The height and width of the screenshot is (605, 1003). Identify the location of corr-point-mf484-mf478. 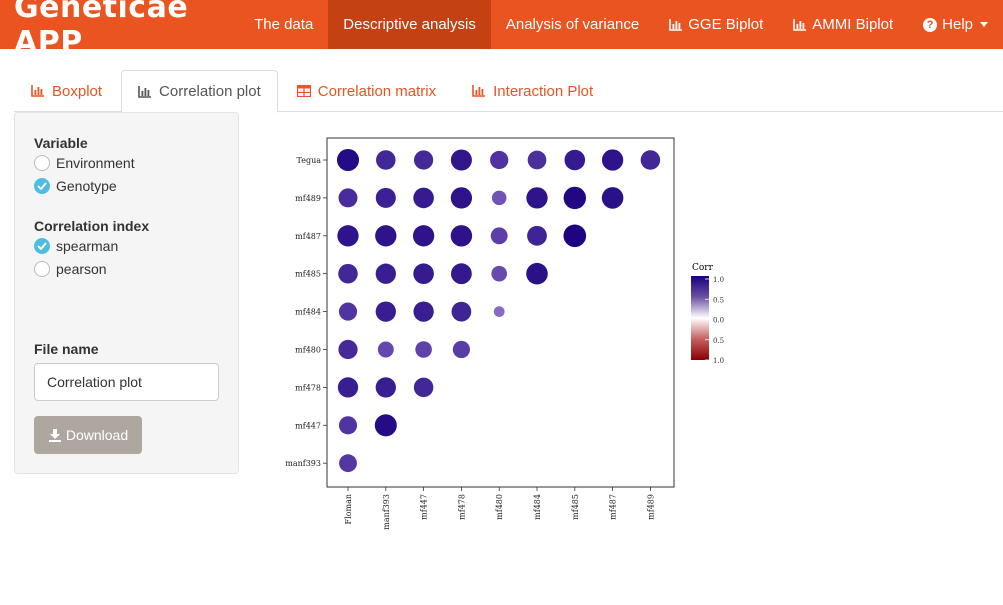
(461, 311).